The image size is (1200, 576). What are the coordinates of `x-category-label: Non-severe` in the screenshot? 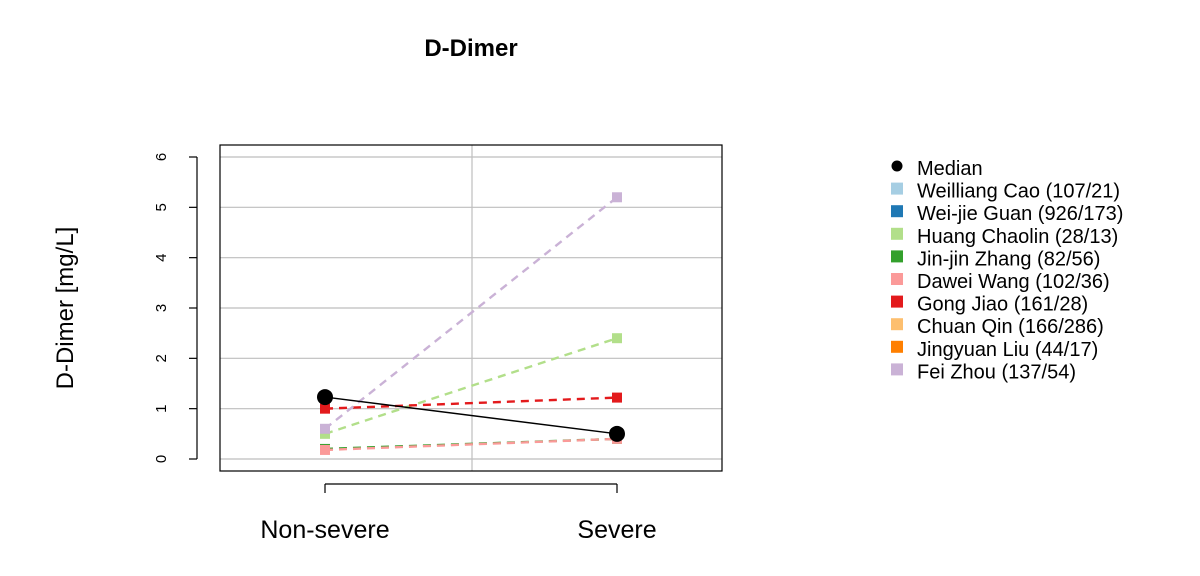 It's located at (324, 530).